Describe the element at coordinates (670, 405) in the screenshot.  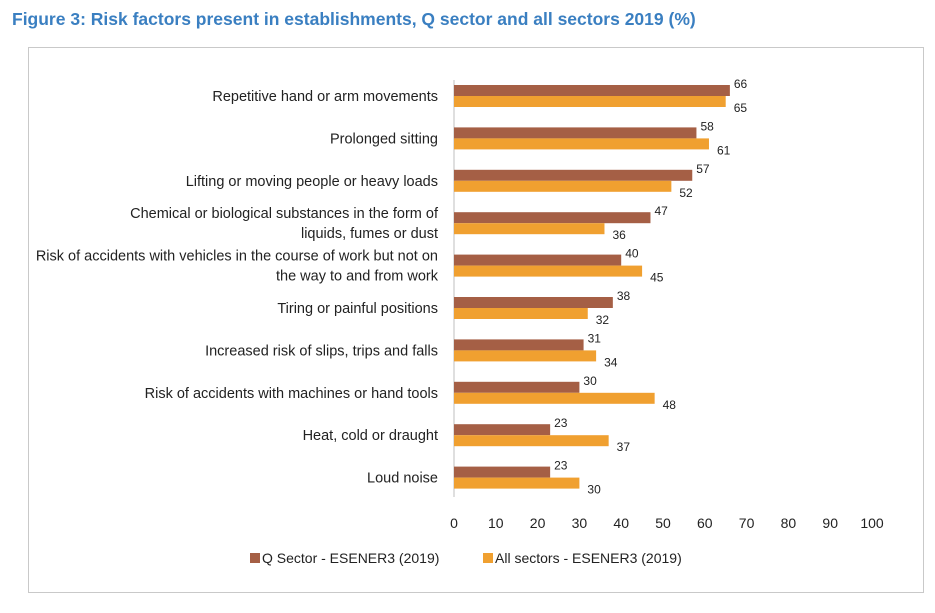
I see `data-label-all-sectors: 48` at that location.